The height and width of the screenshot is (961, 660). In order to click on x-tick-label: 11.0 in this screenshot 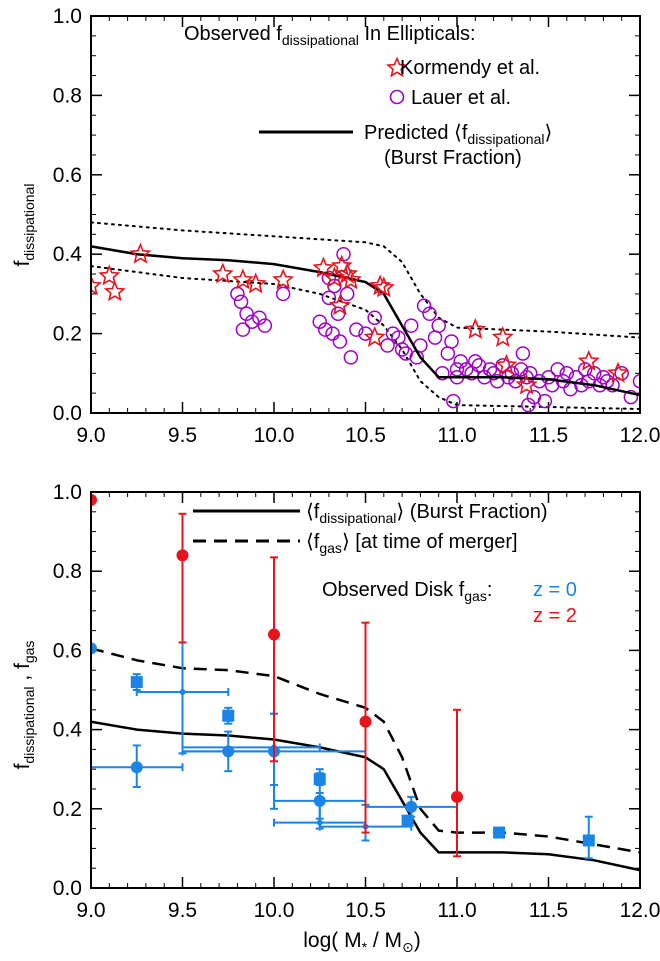, I will do `click(456, 435)`.